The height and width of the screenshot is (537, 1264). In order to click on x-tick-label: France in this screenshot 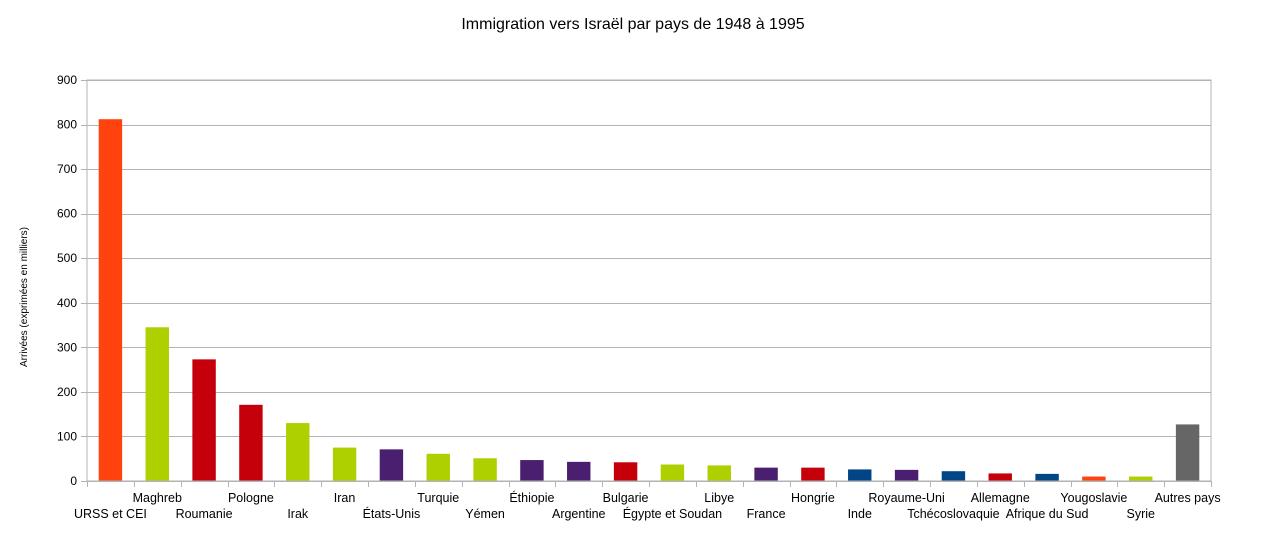, I will do `click(766, 514)`.